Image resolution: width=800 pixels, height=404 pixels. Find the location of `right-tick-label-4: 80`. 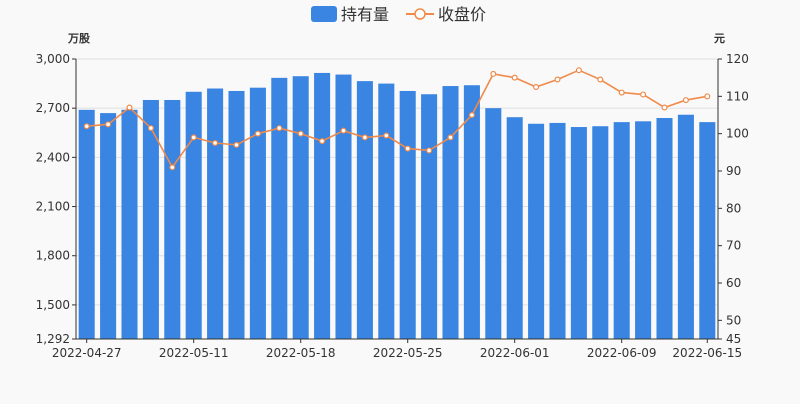

right-tick-label-4: 80 is located at coordinates (733, 208).